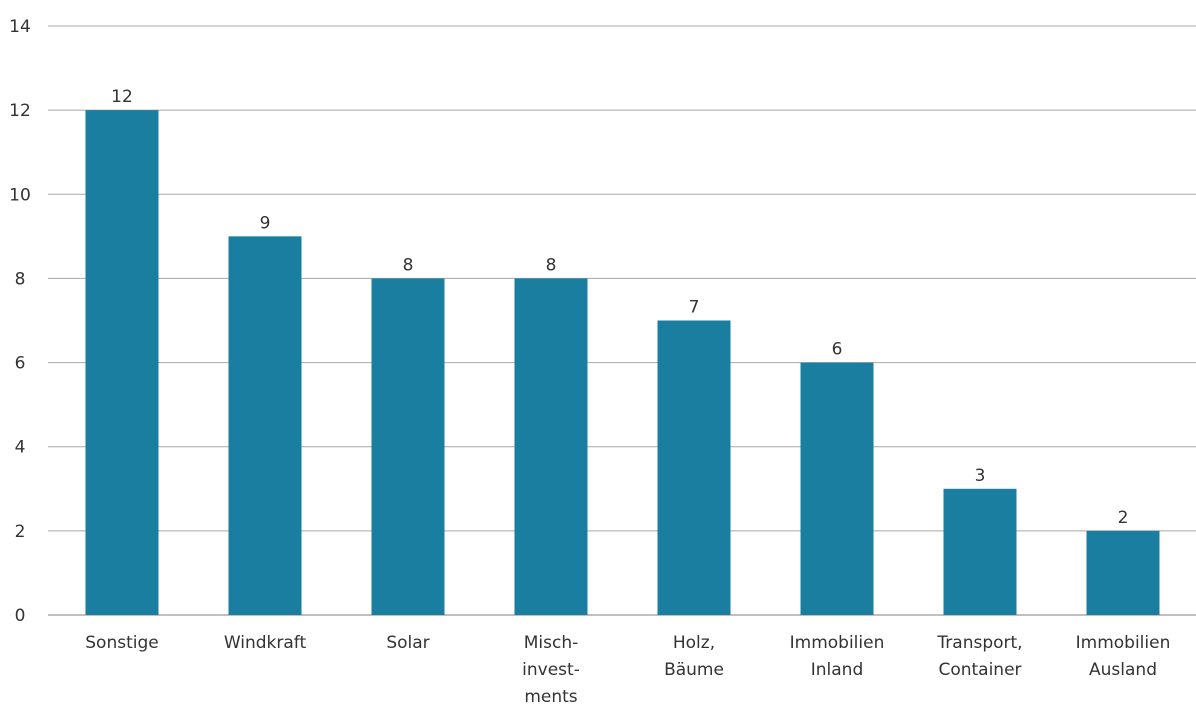 Image resolution: width=1196 pixels, height=704 pixels. Describe the element at coordinates (20, 532) in the screenshot. I see `y-tick-label: 2` at that location.